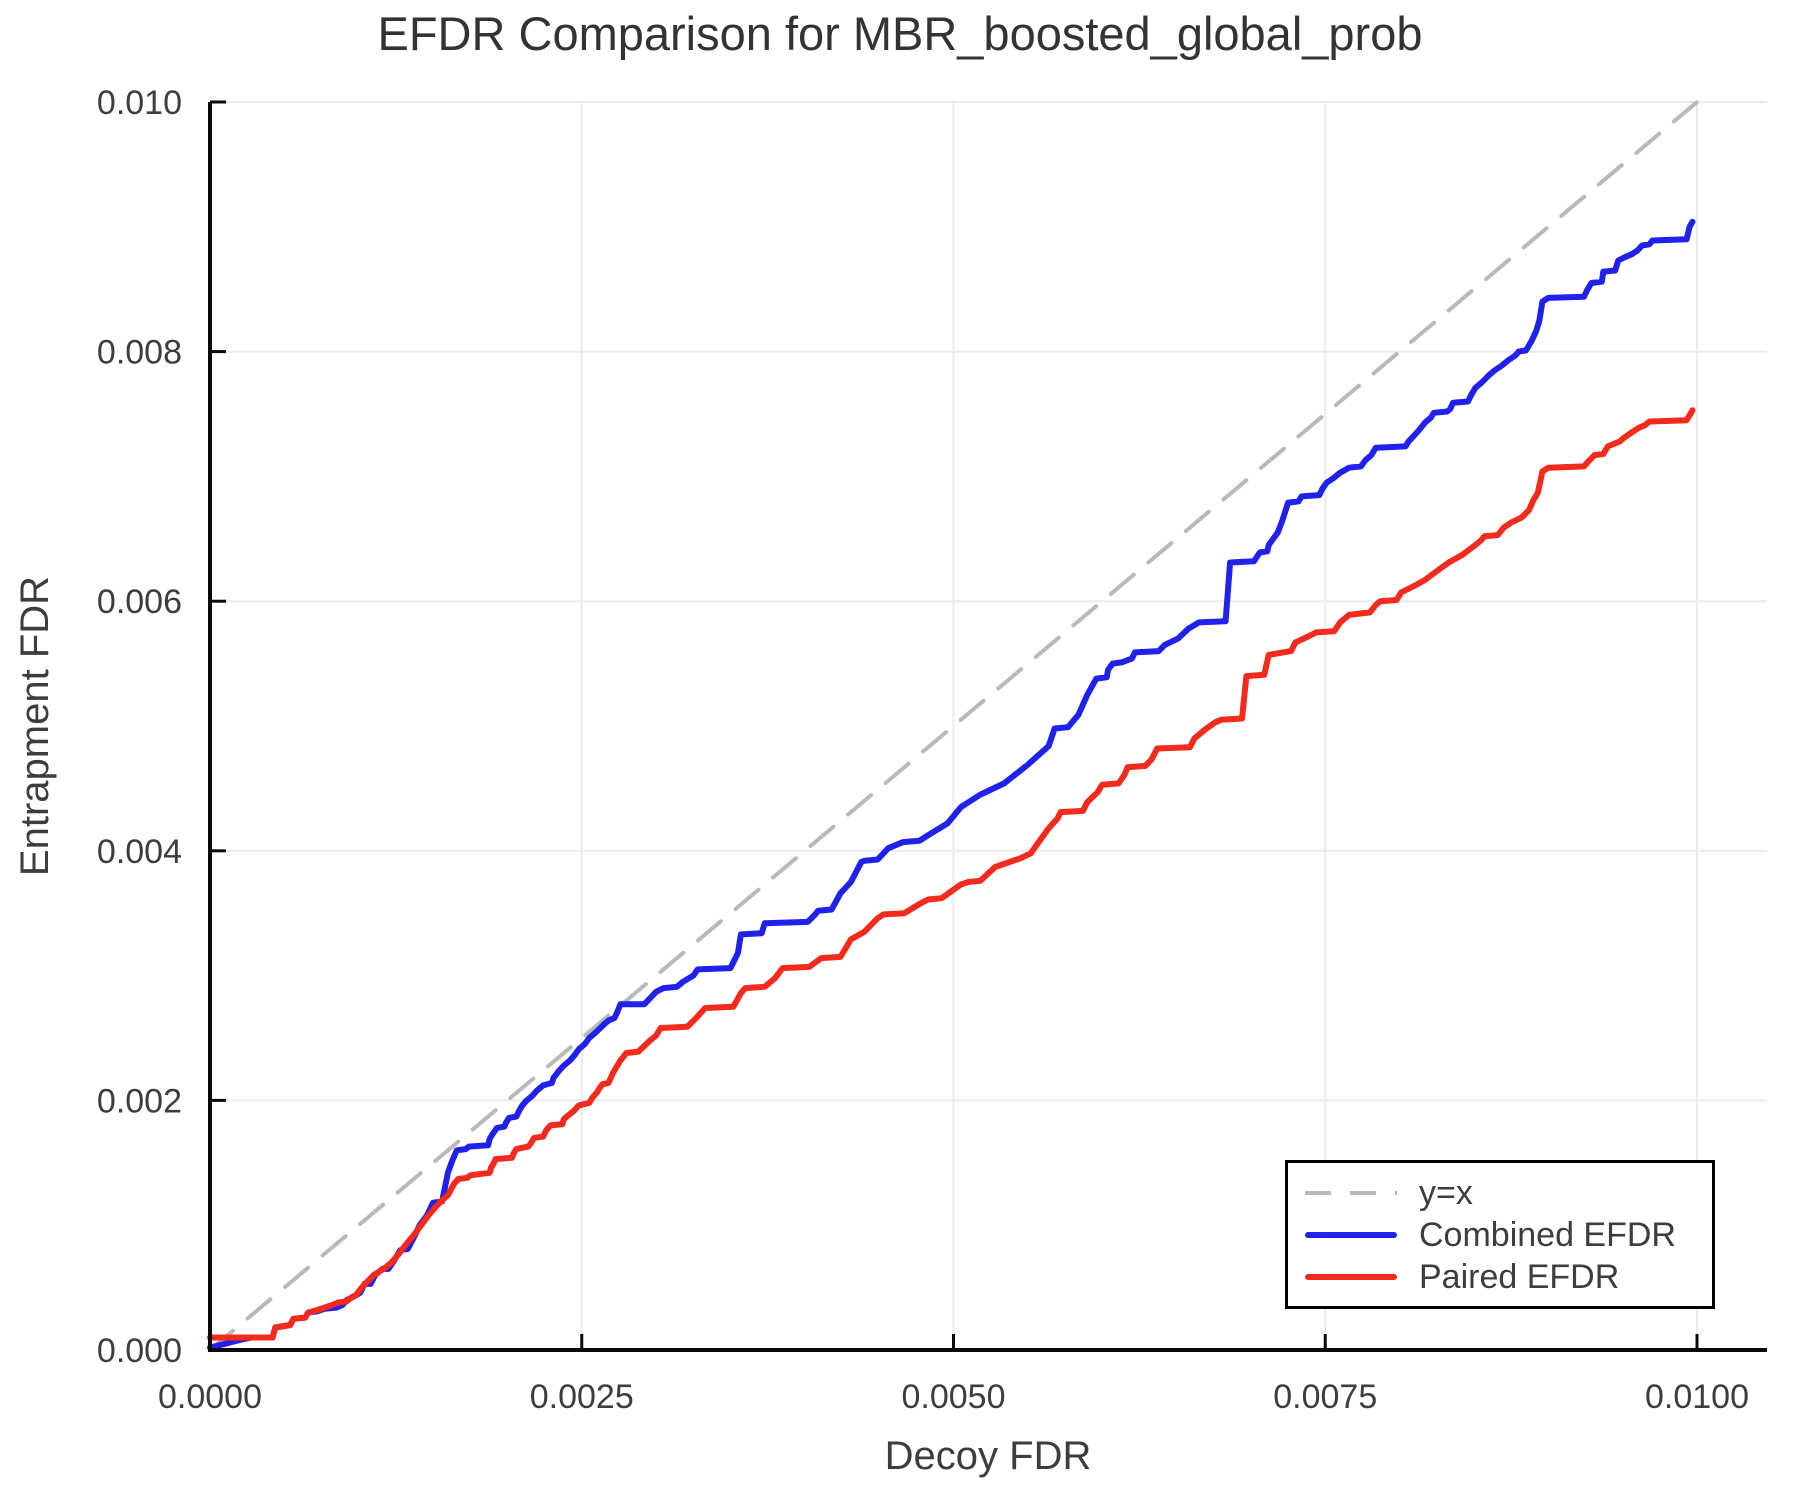 Image resolution: width=1800 pixels, height=1500 pixels. I want to click on y-tick-label: 0.002, so click(139, 1101).